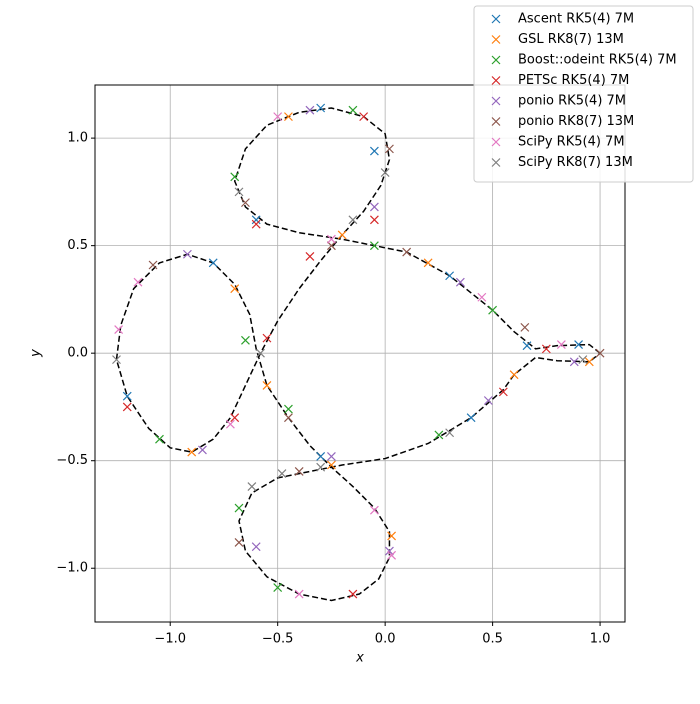 The height and width of the screenshot is (704, 700). I want to click on x-tick-label: 1.0, so click(600, 639).